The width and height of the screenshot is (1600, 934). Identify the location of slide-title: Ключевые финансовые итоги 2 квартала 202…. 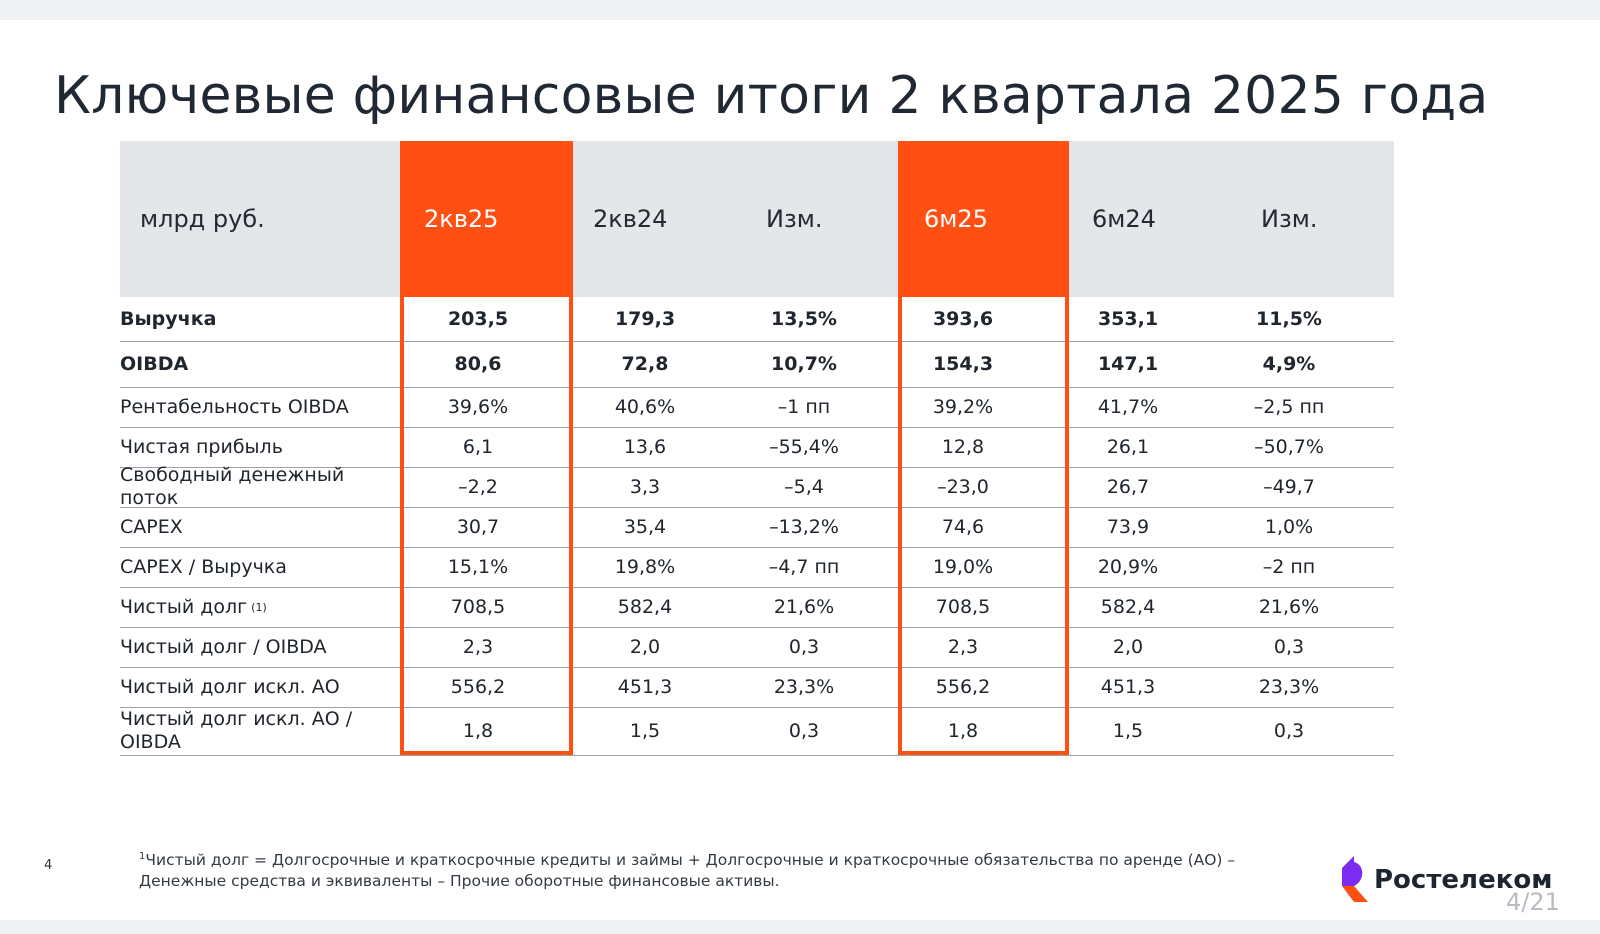
(771, 96).